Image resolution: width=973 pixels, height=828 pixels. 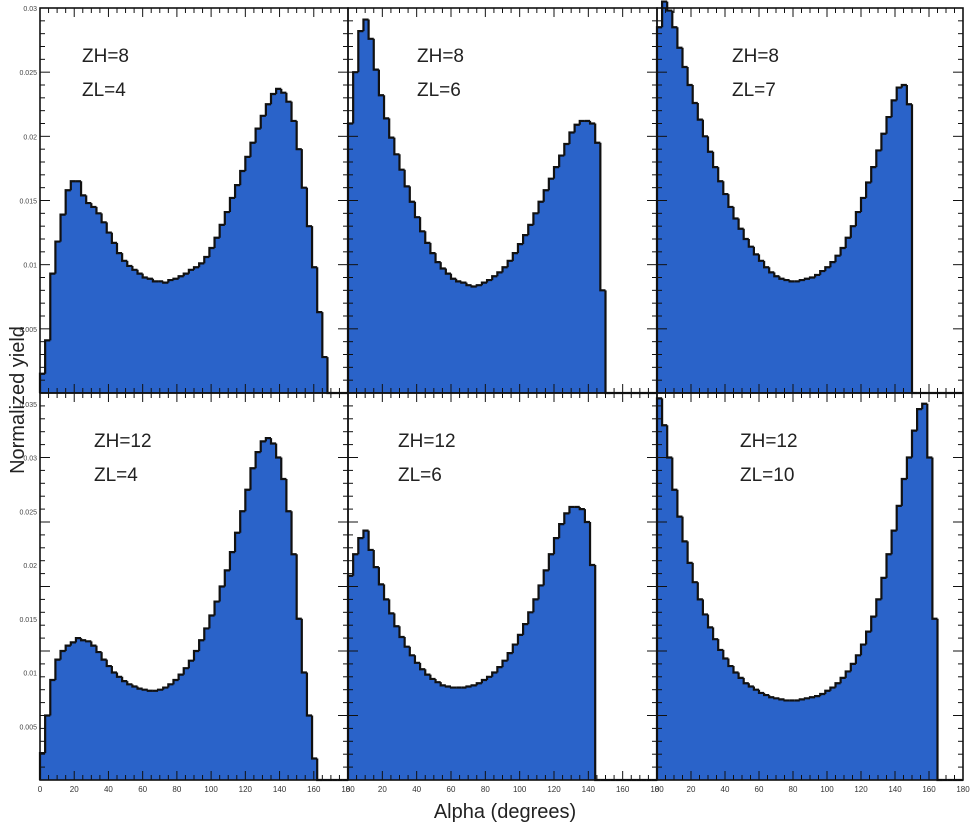 I want to click on y-tick-label: 0.025, so click(x=28, y=512).